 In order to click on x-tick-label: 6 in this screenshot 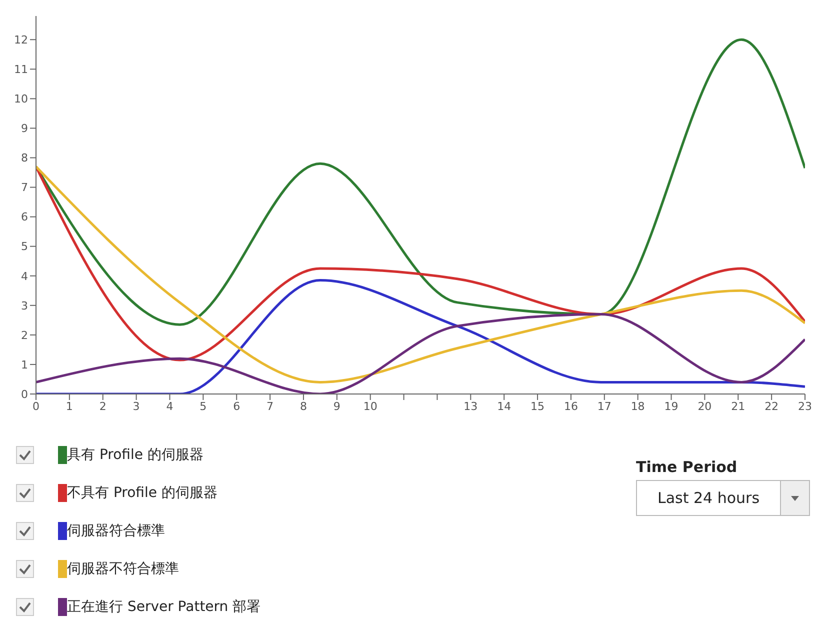, I will do `click(236, 406)`.